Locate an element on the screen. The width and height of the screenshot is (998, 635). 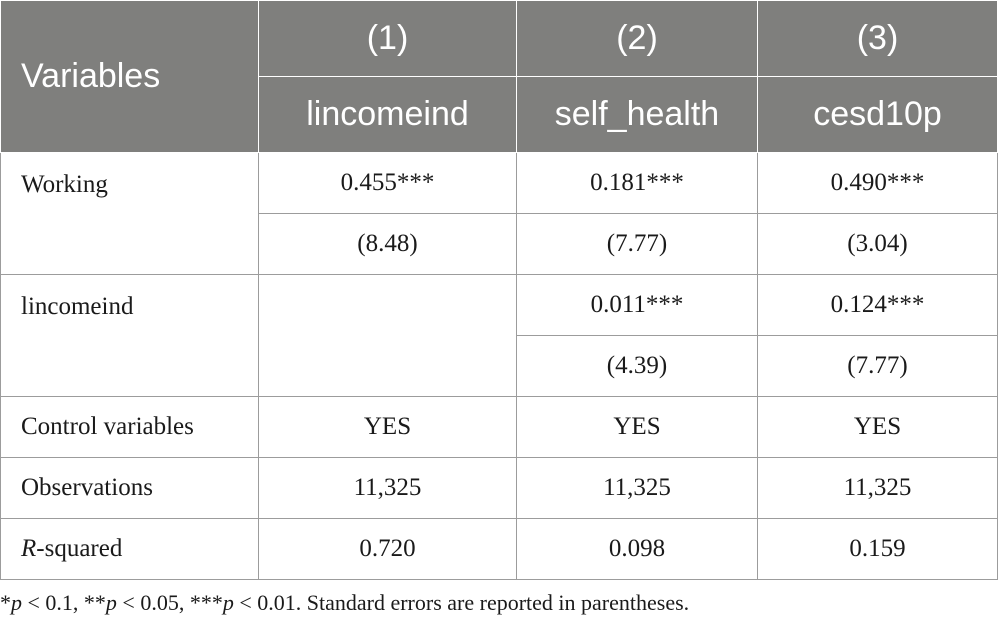
cell-working-coef-1: 0.455*** is located at coordinates (387, 183).